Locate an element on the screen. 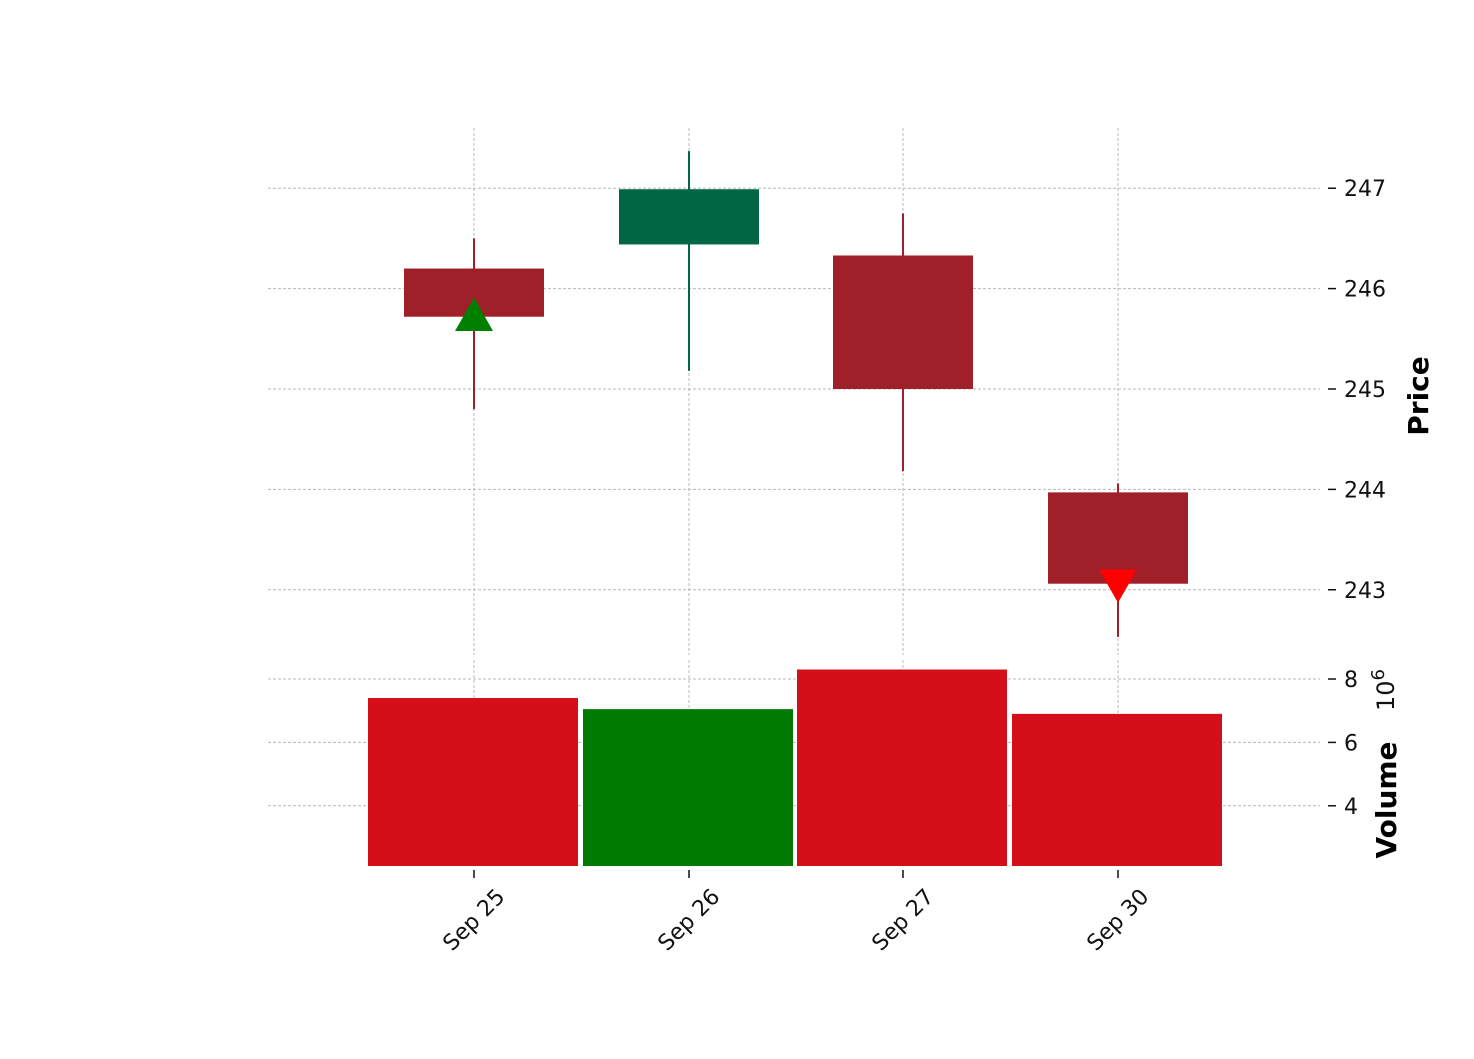 The width and height of the screenshot is (1474, 1059). volume-tick-label: 6 is located at coordinates (1351, 743).